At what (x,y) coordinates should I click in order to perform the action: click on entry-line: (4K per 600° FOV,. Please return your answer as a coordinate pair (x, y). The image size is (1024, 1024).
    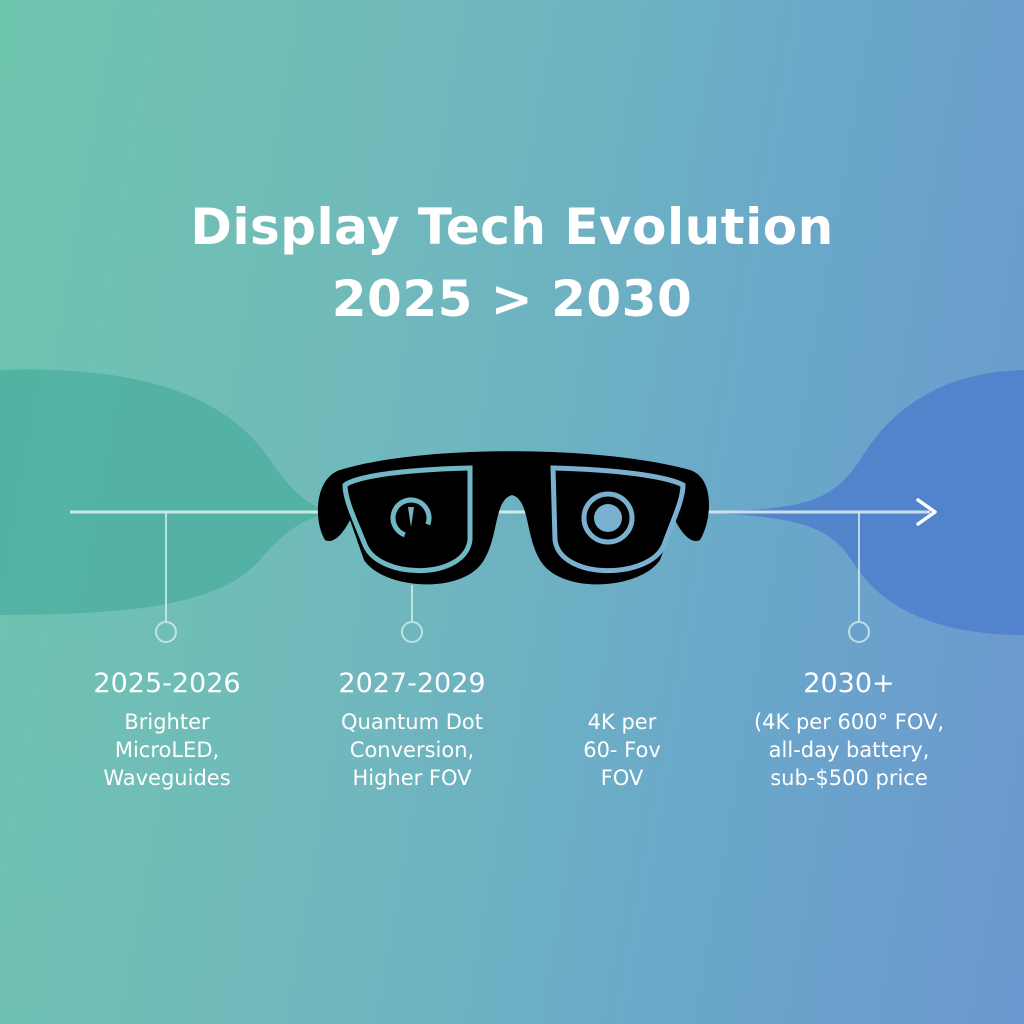
    Looking at the image, I should click on (849, 722).